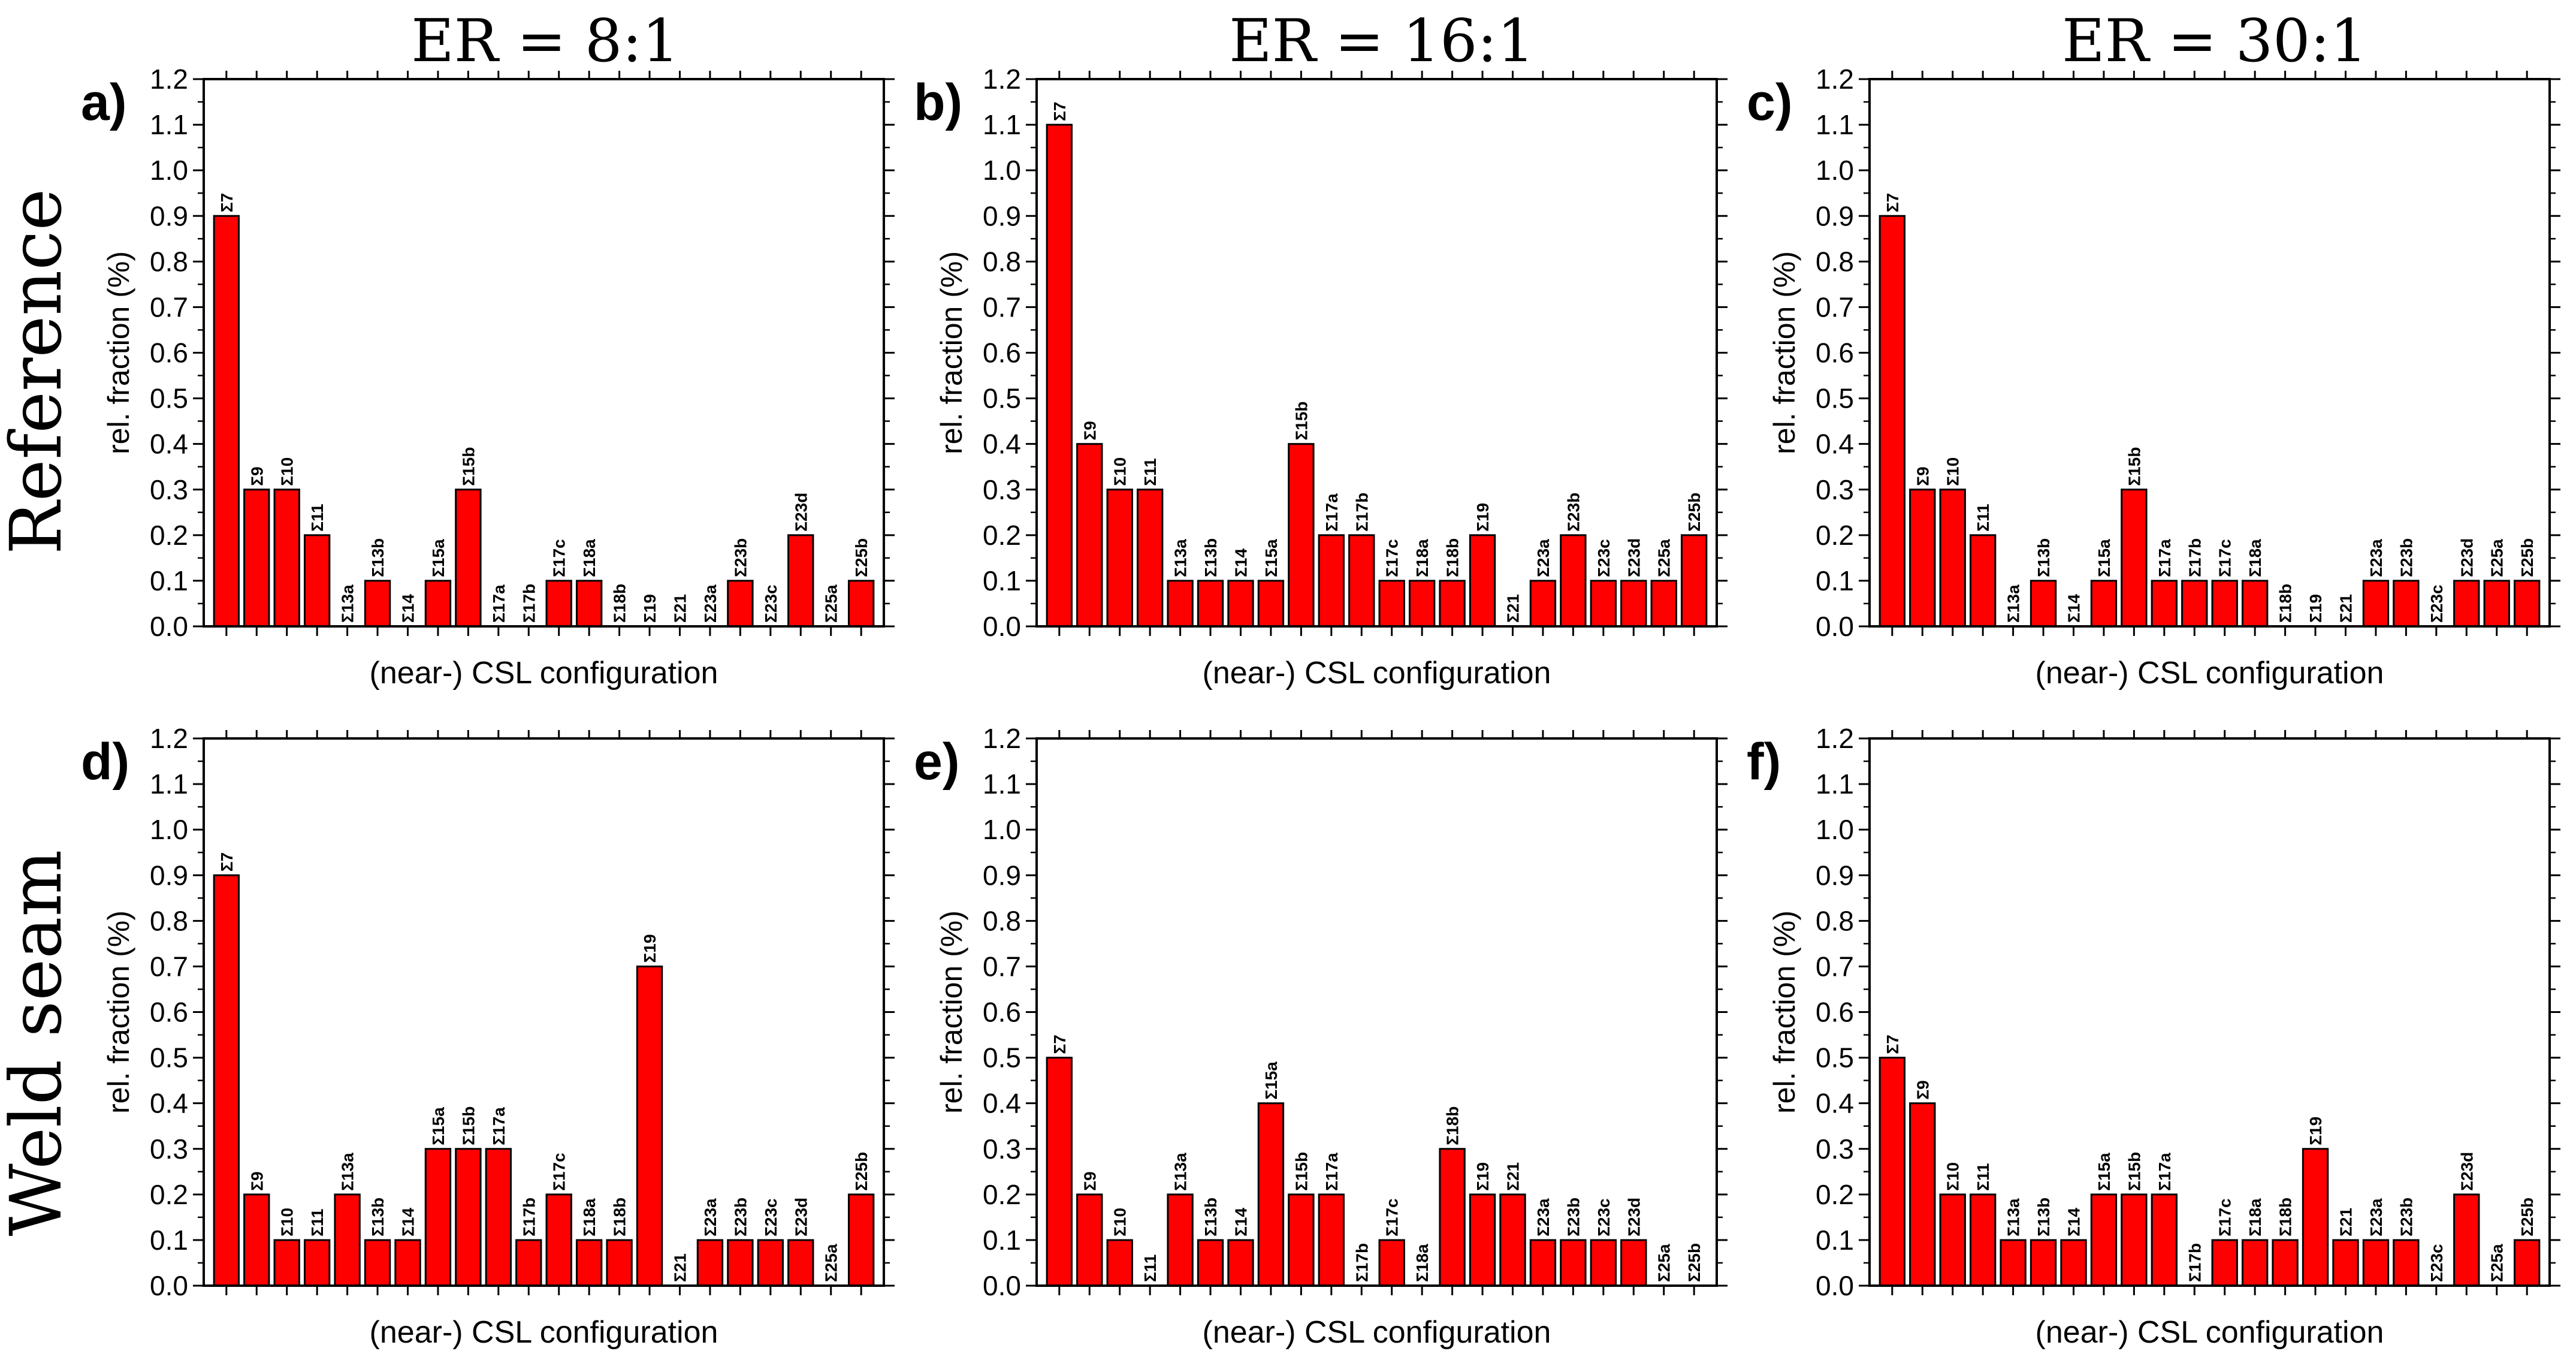  I want to click on bar-data-label: Σ19, so click(650, 608).